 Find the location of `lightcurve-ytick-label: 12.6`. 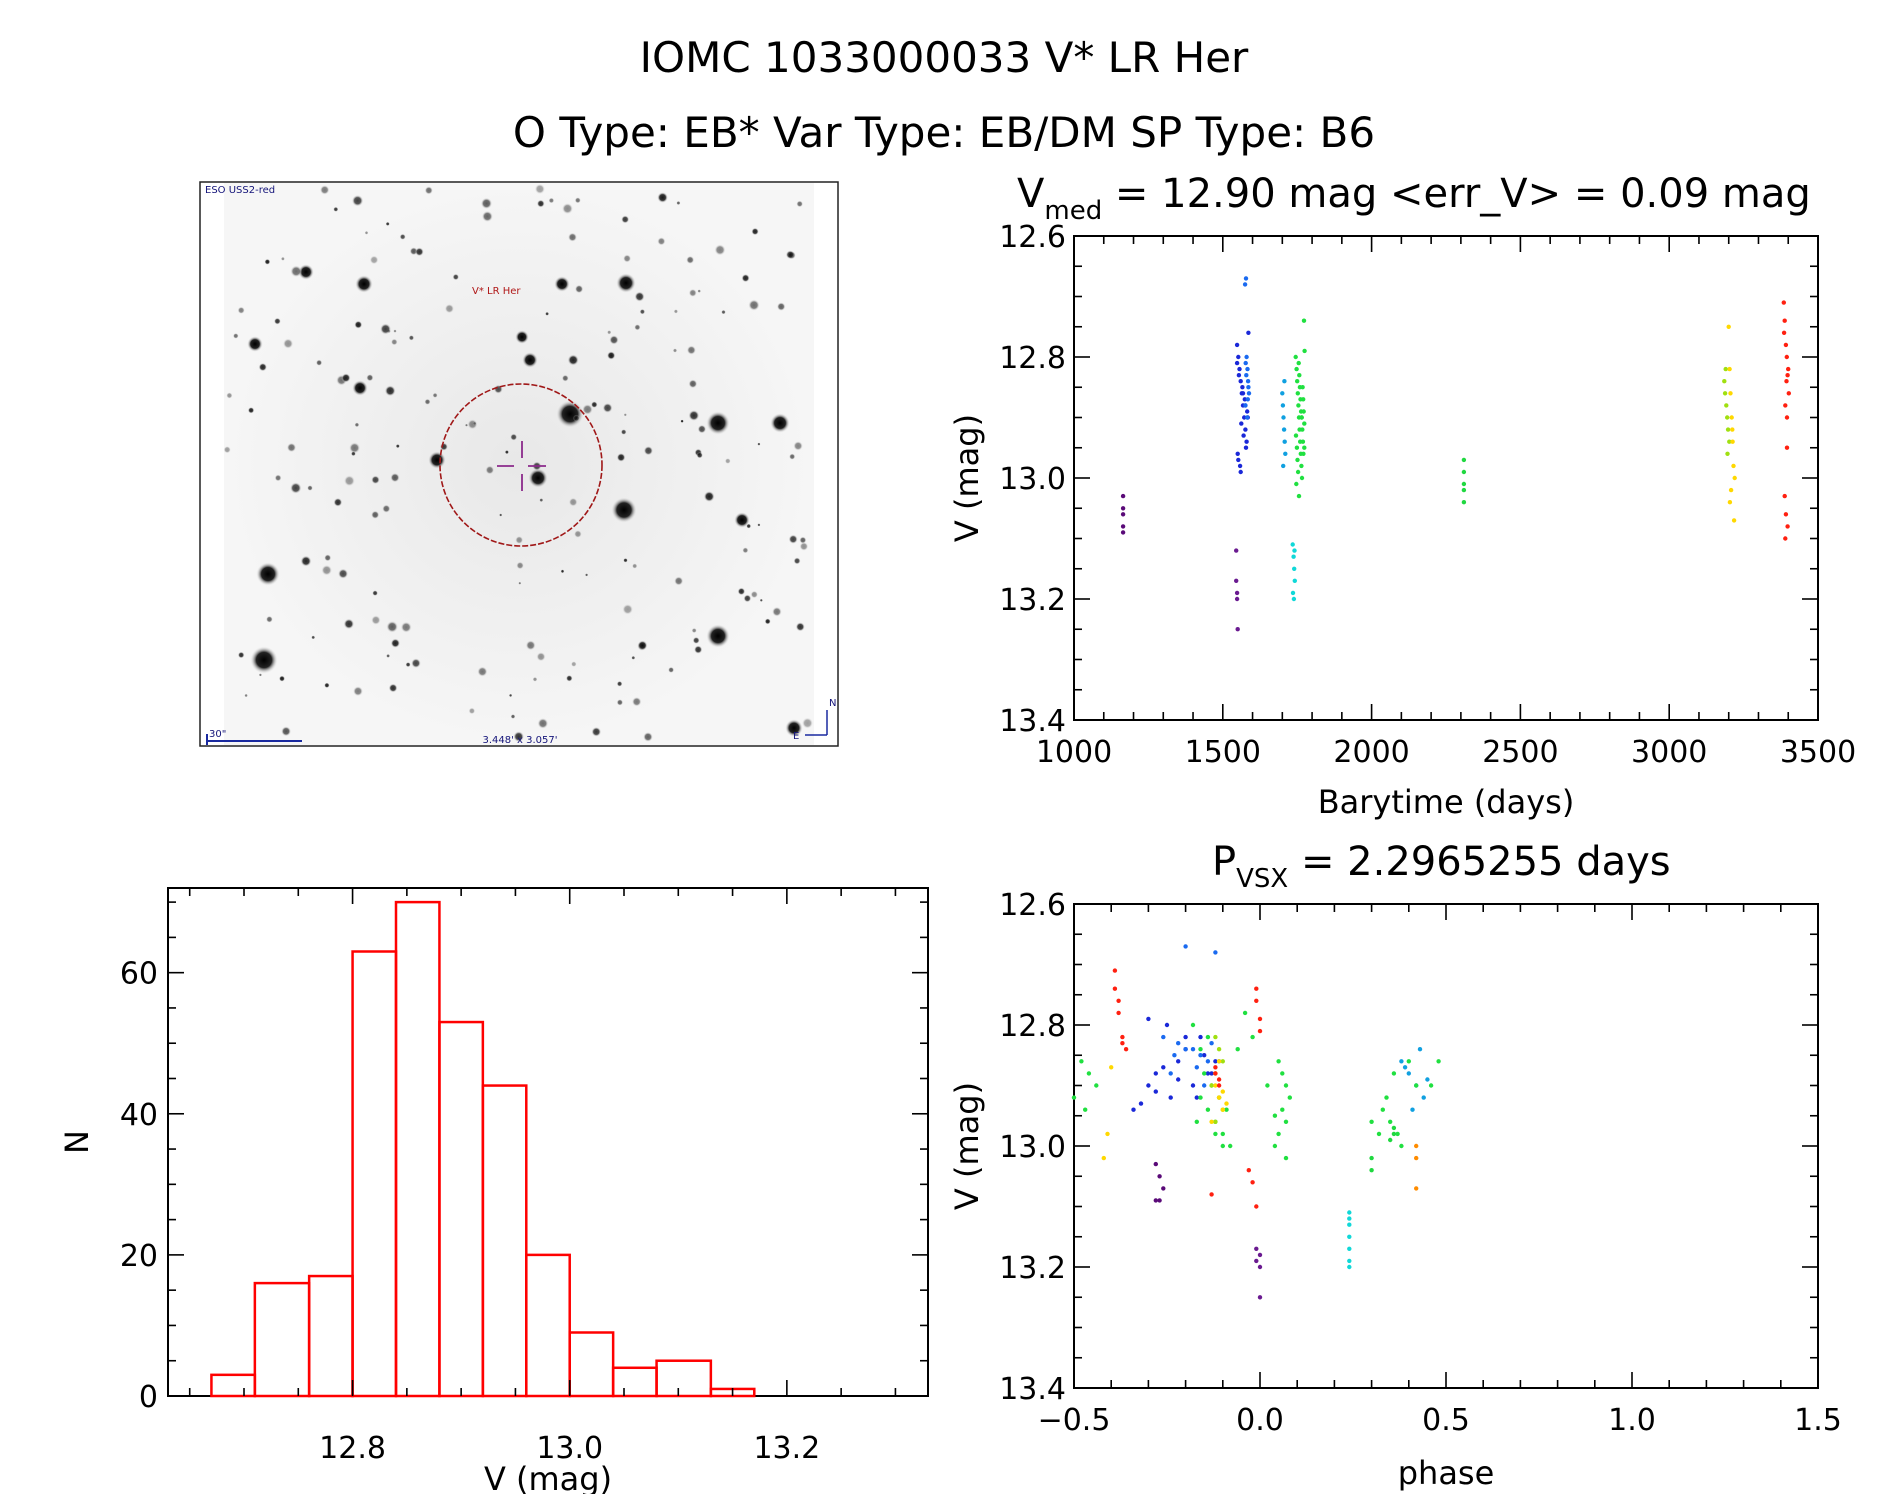

lightcurve-ytick-label: 12.6 is located at coordinates (1032, 237).